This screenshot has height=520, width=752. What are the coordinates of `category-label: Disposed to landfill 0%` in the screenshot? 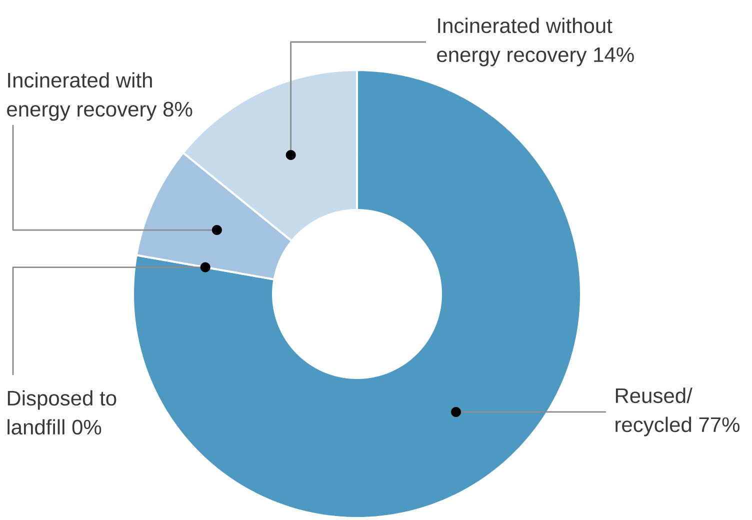 It's located at (62, 412).